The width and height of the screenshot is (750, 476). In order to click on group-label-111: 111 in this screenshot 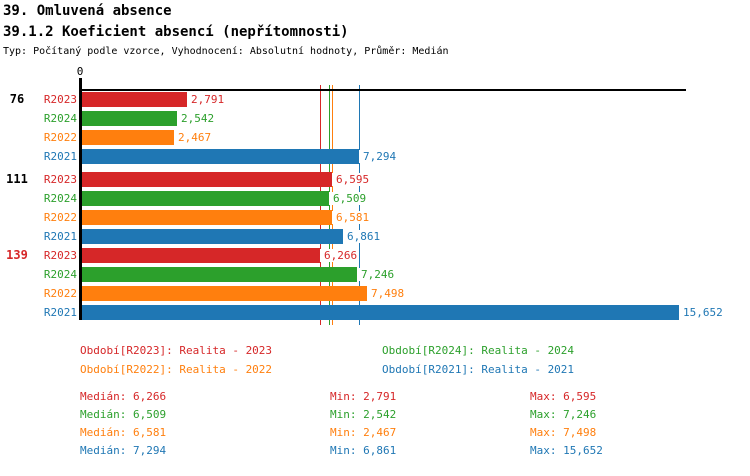, I will do `click(17, 179)`.